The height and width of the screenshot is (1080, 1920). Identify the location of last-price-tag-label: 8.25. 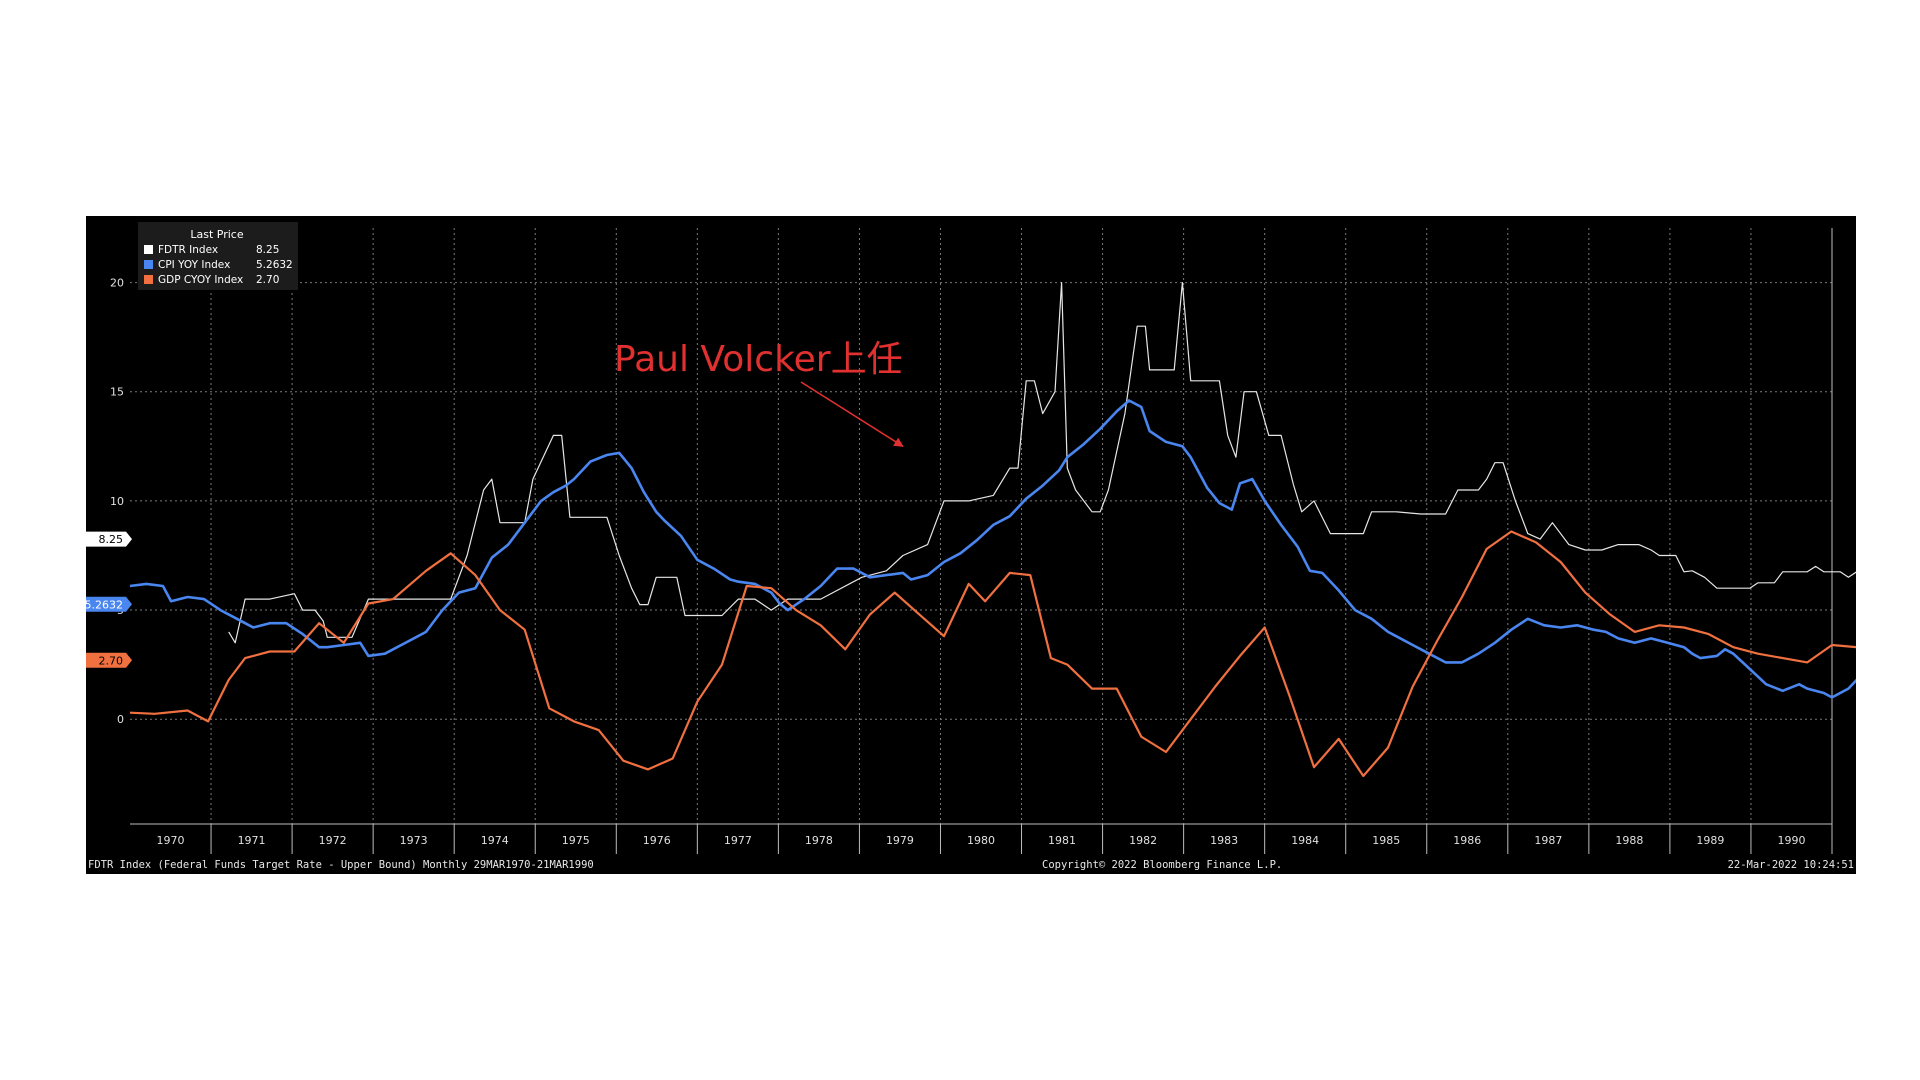
(111, 539).